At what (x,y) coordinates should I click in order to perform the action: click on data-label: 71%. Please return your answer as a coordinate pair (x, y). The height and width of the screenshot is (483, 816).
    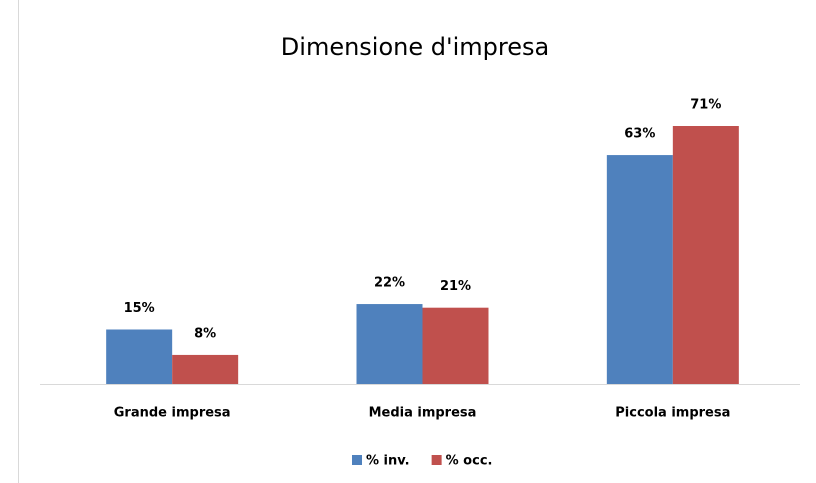
    Looking at the image, I should click on (705, 105).